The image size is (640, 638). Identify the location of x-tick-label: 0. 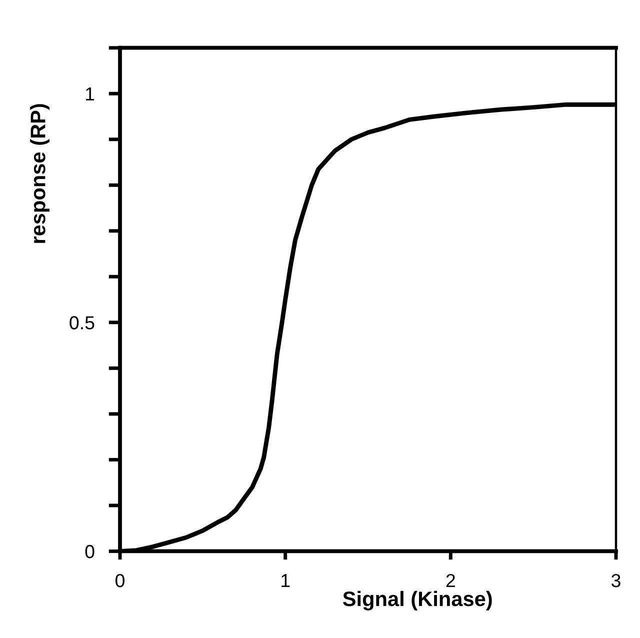
(120, 581).